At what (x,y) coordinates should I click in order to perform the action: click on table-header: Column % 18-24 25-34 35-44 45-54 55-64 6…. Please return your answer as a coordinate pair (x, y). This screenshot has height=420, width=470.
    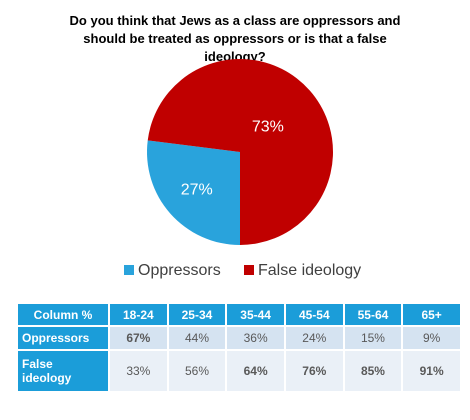
    Looking at the image, I should click on (239, 314).